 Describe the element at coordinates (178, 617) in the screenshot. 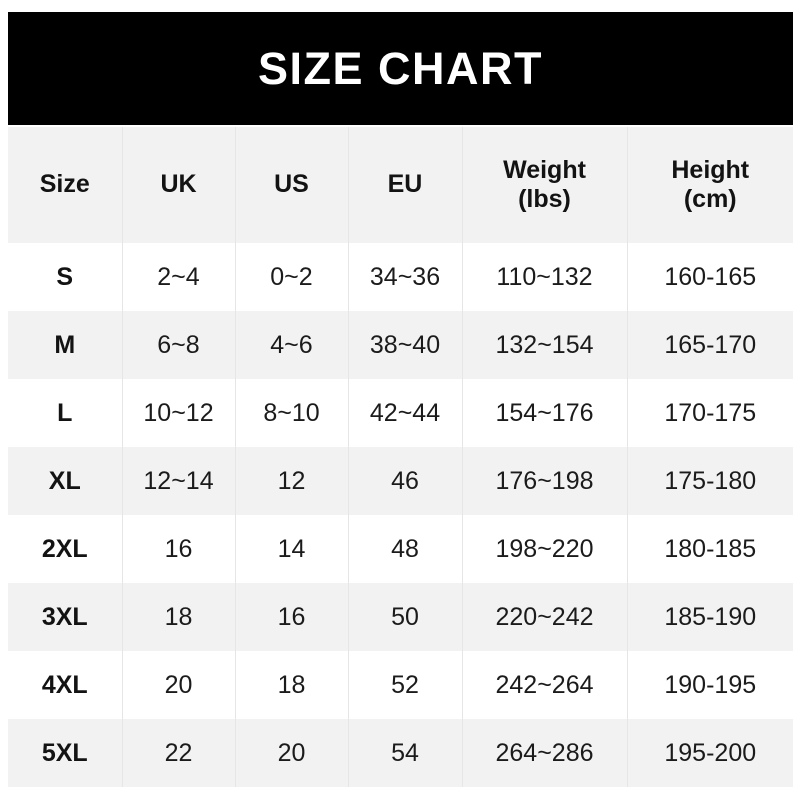

I see `cell-uk: 18` at that location.